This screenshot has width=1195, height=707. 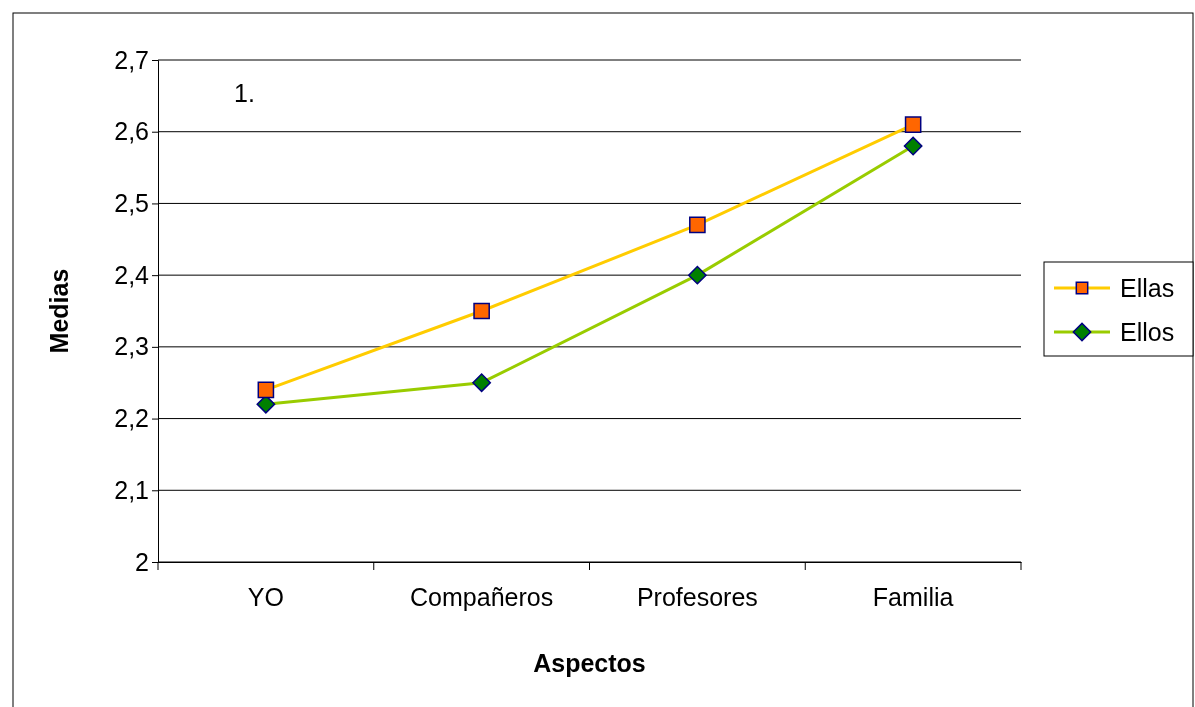 I want to click on y-tick-label: 2,6, so click(x=131, y=131).